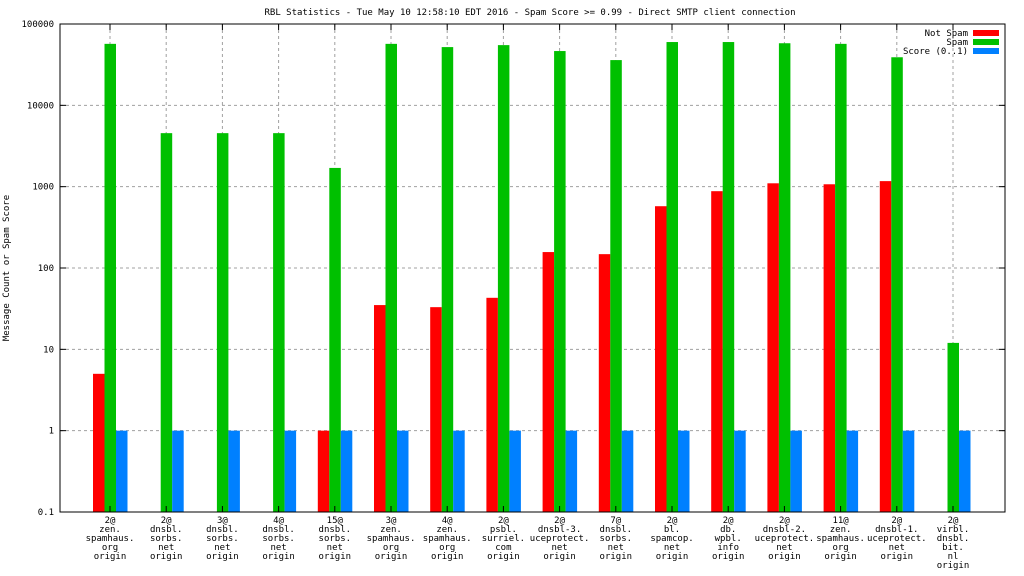  I want to click on y-tick-label: 1, so click(51, 432).